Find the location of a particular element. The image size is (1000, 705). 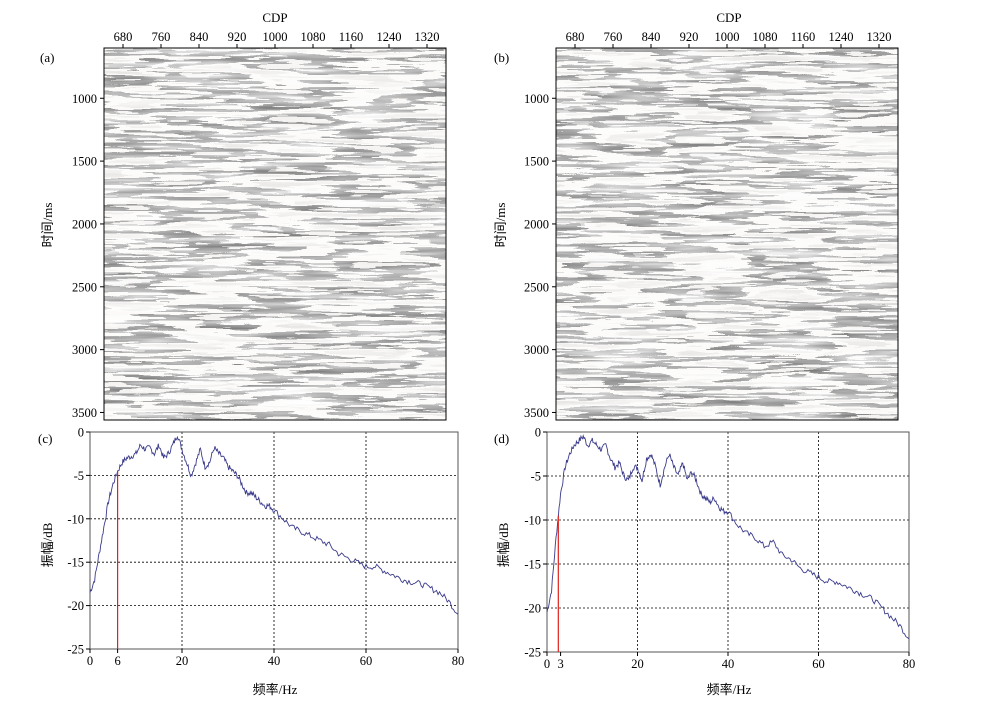

panel-label-a: (a) is located at coordinates (47, 57).